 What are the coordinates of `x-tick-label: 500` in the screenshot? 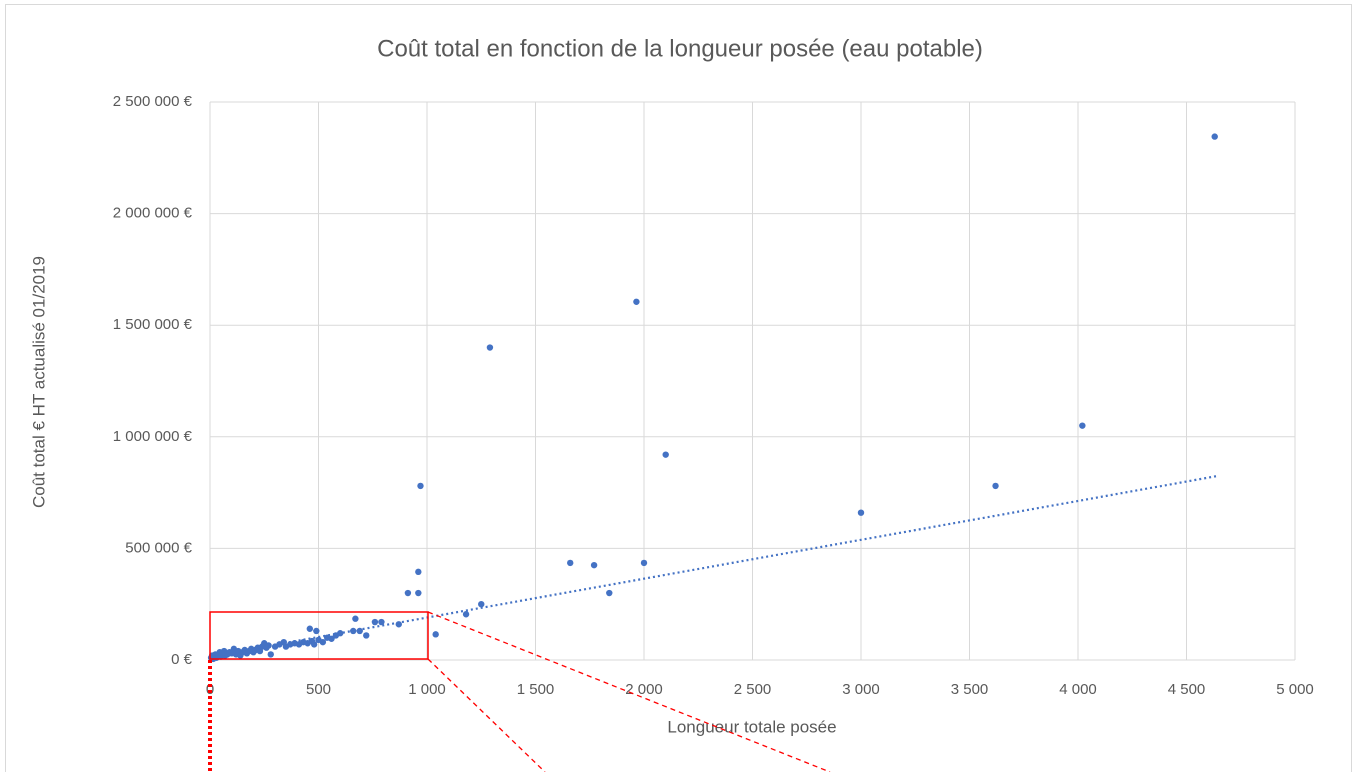 It's located at (318, 689).